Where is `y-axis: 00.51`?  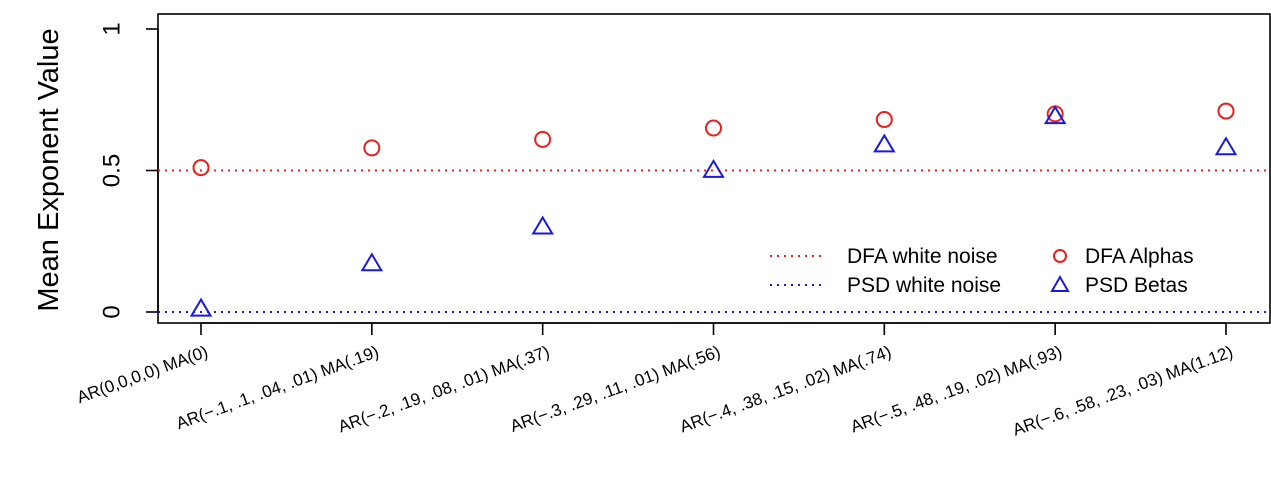 y-axis: 00.51 is located at coordinates (128, 170).